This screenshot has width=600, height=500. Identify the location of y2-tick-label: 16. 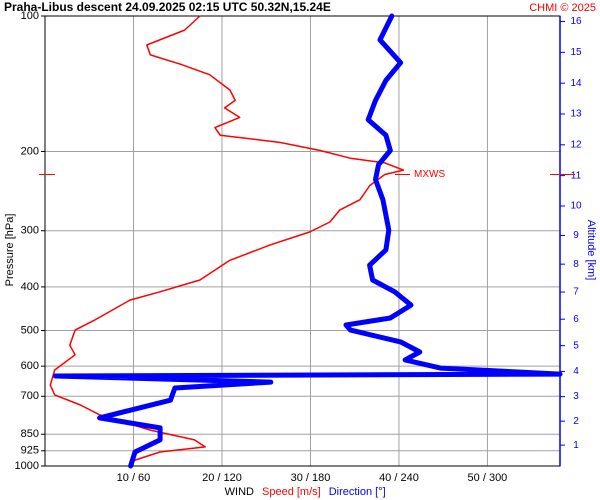
(576, 21).